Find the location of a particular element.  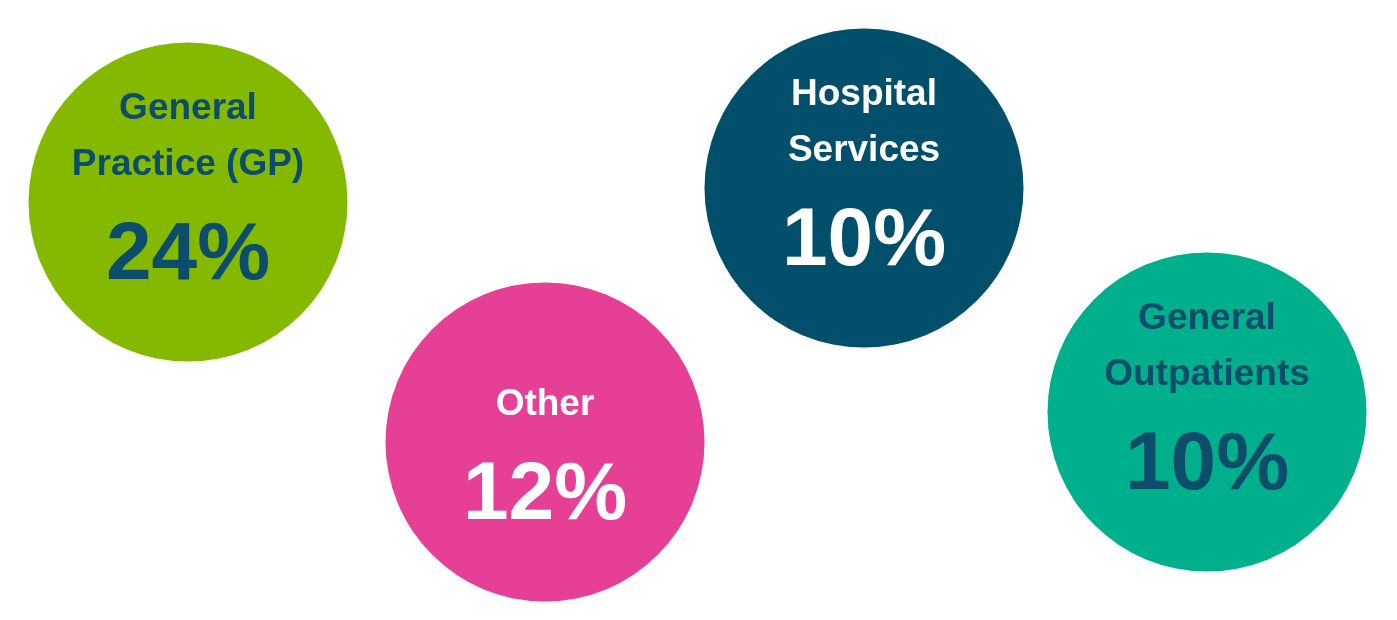

category-label: Other is located at coordinates (545, 402).